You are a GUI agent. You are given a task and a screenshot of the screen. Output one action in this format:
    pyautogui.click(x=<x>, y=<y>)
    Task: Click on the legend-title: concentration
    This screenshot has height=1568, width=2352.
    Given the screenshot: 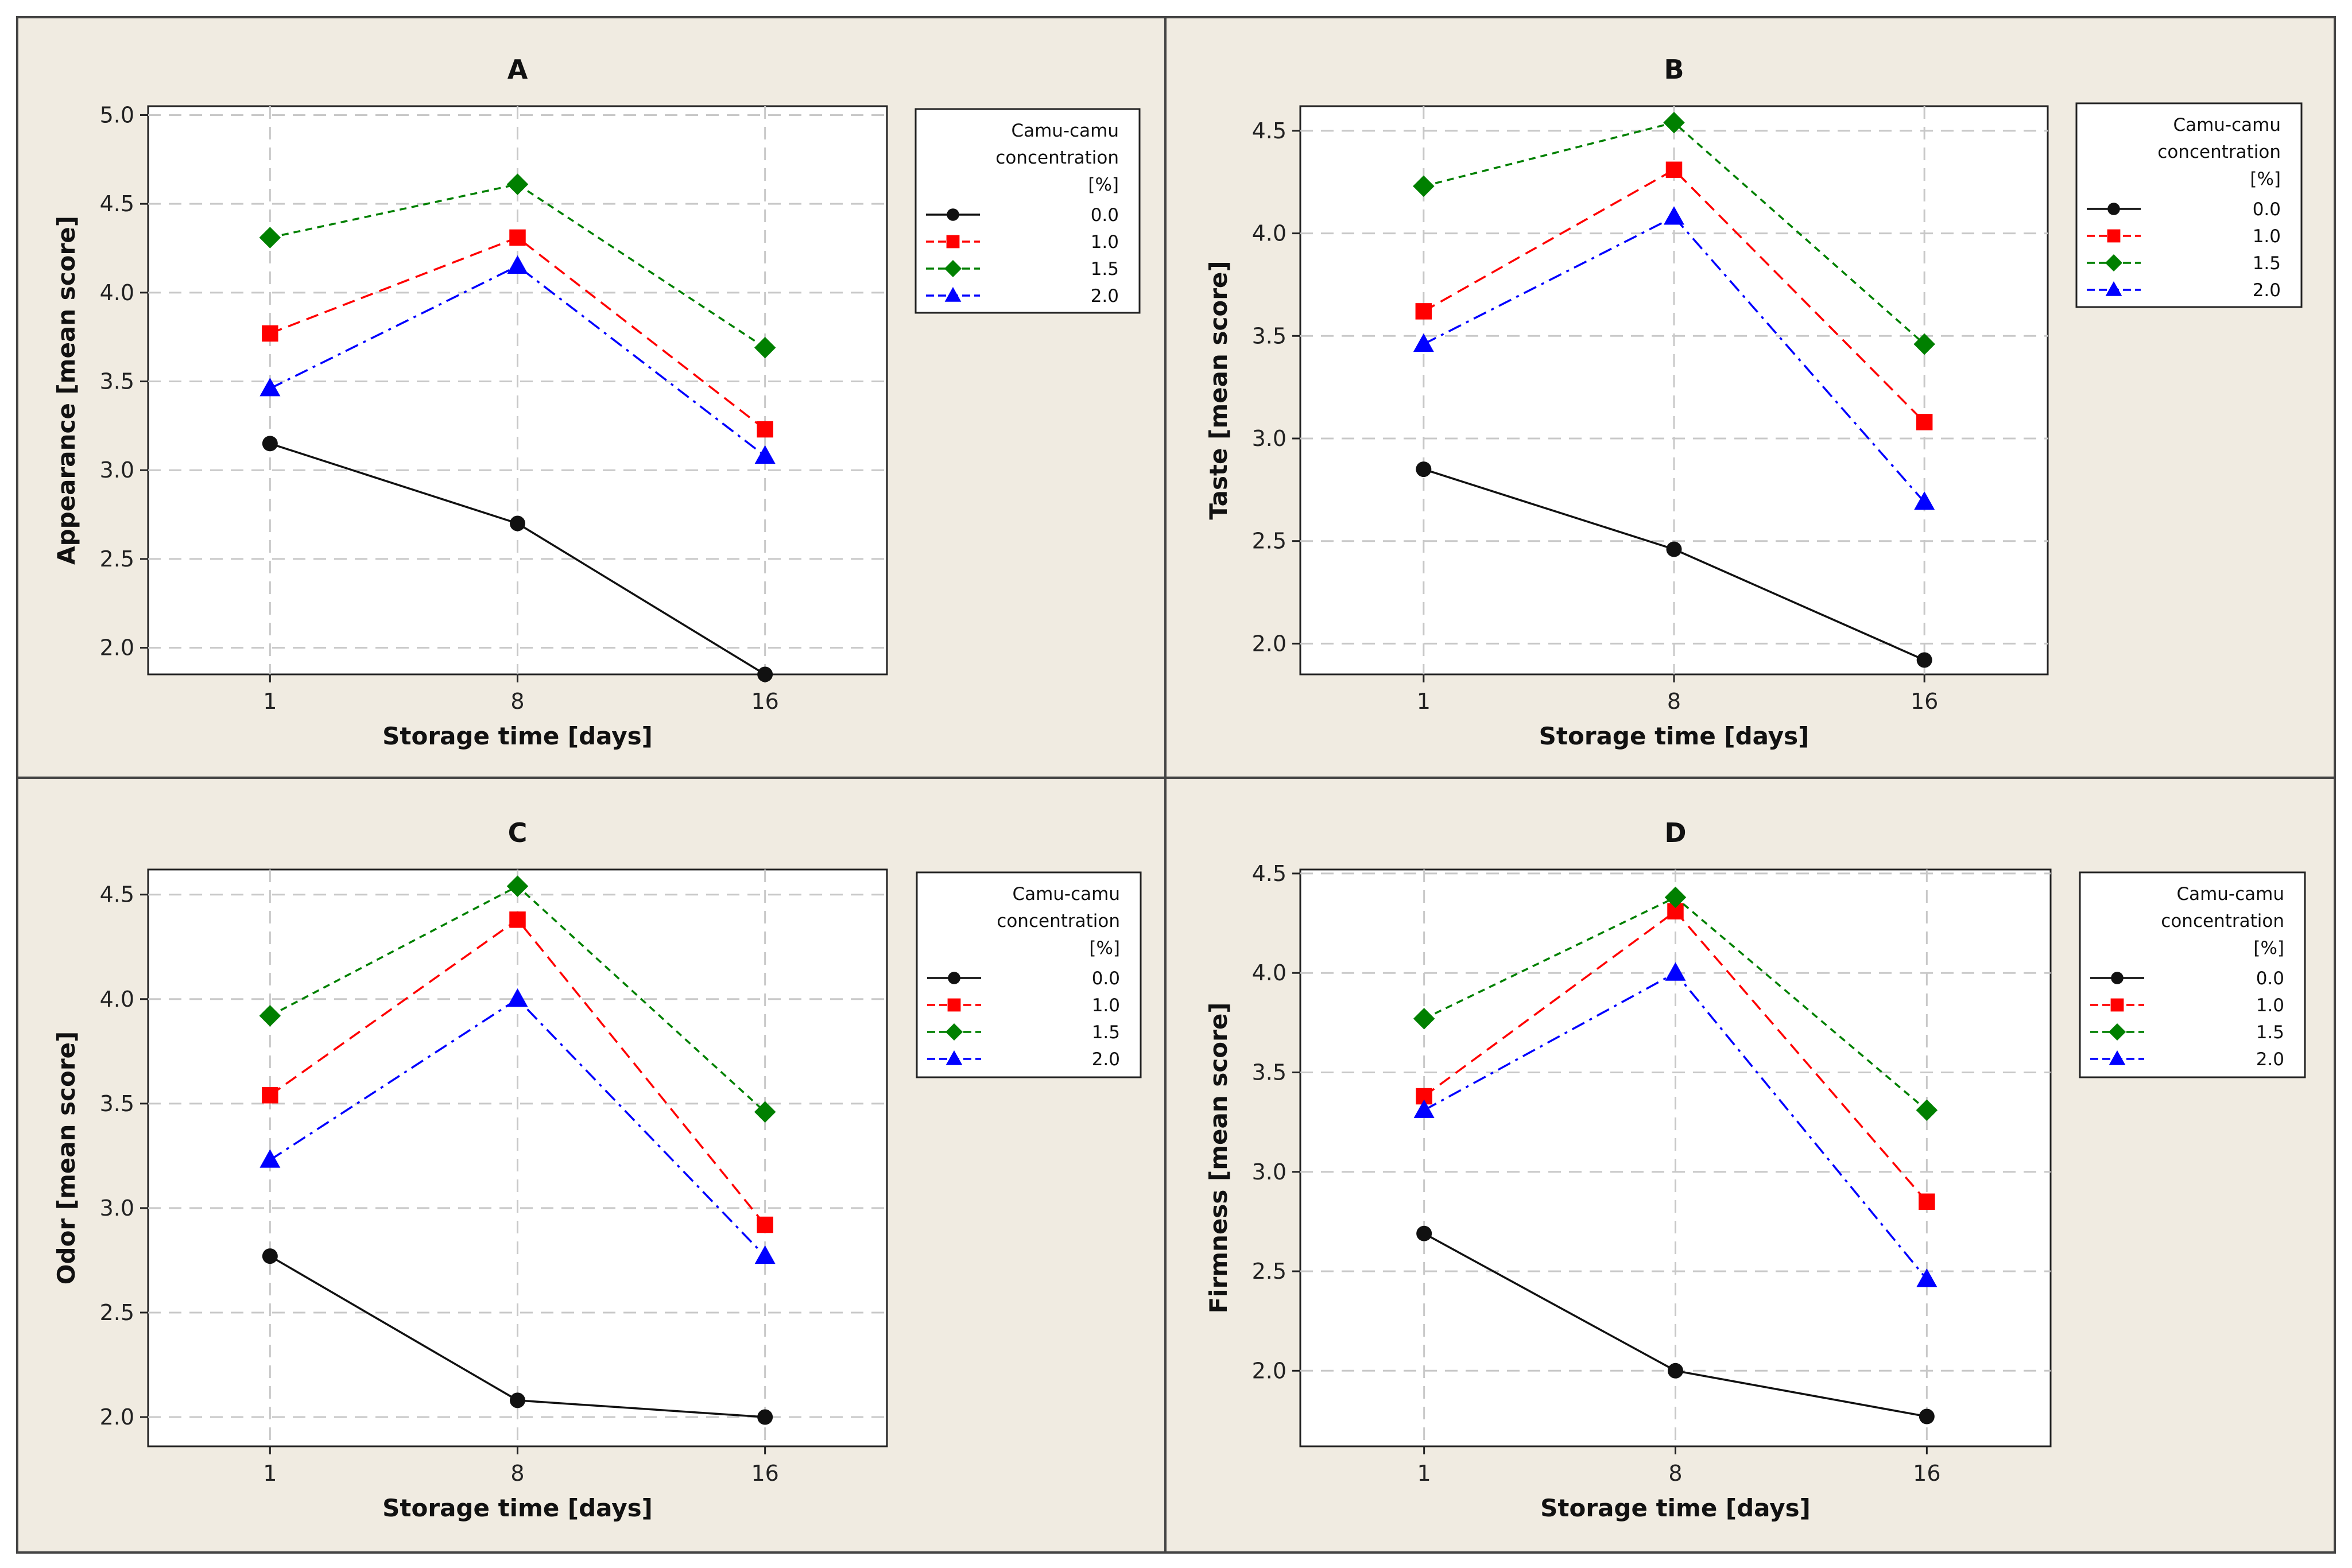 What is the action you would take?
    pyautogui.click(x=2219, y=152)
    